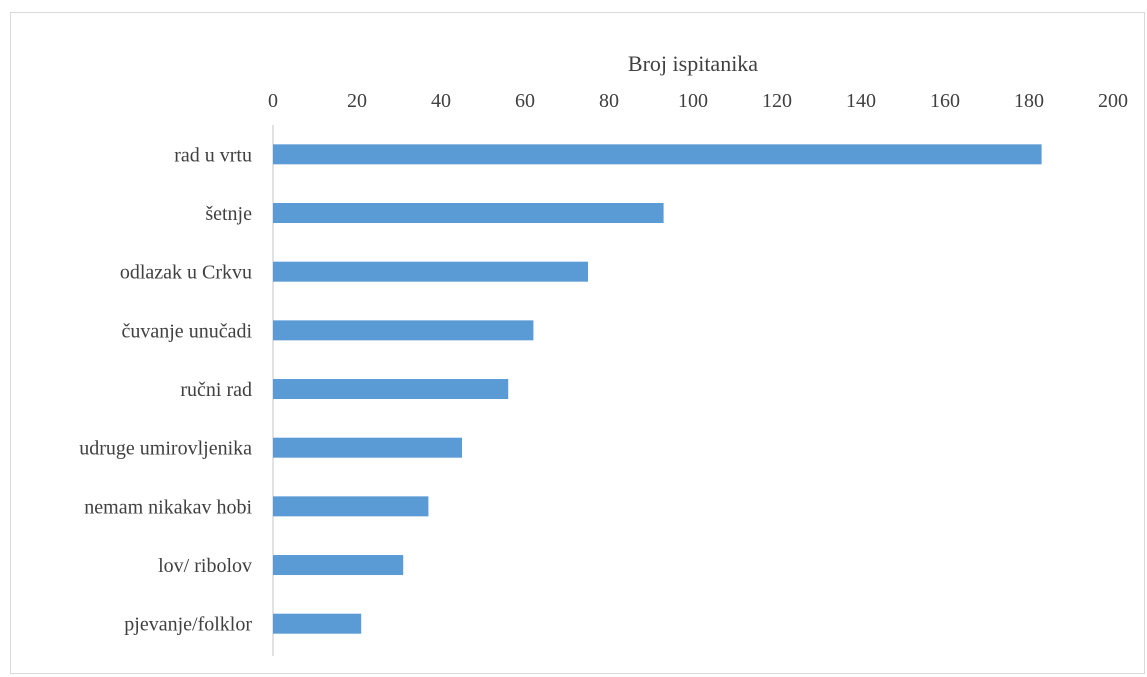  Describe the element at coordinates (216, 390) in the screenshot. I see `category-label: ručni rad` at that location.